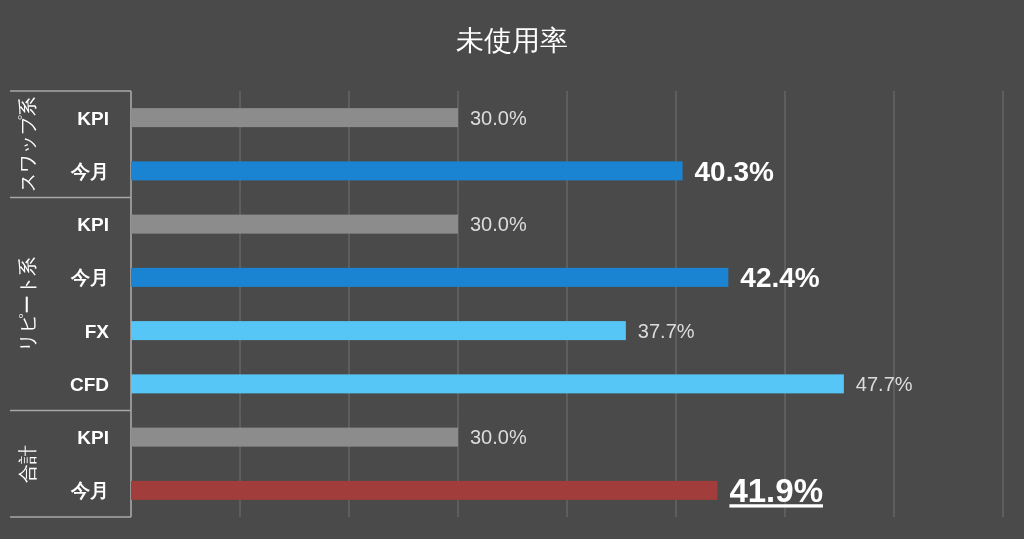 This screenshot has height=539, width=1024. I want to click on y-tick-label: FX, so click(97, 331).